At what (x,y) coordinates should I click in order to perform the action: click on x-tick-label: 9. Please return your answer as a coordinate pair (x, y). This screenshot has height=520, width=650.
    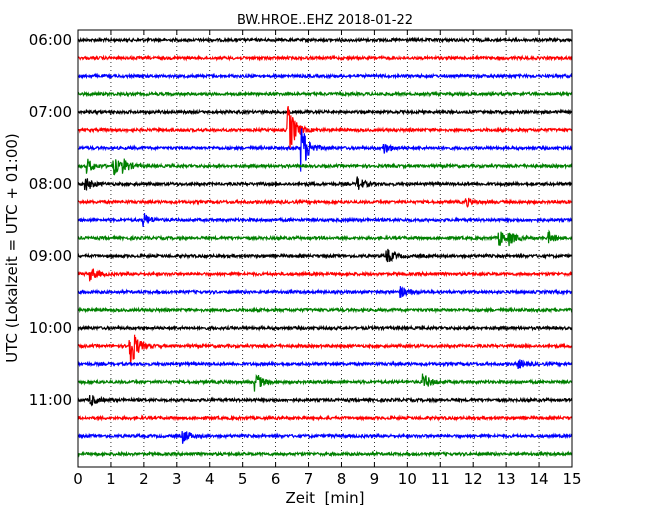
    Looking at the image, I should click on (375, 479).